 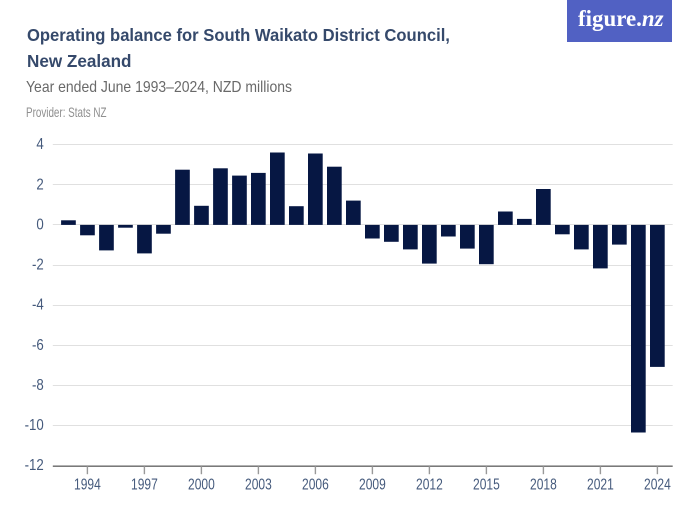 I want to click on svg-text: 2000, so click(x=201, y=484).